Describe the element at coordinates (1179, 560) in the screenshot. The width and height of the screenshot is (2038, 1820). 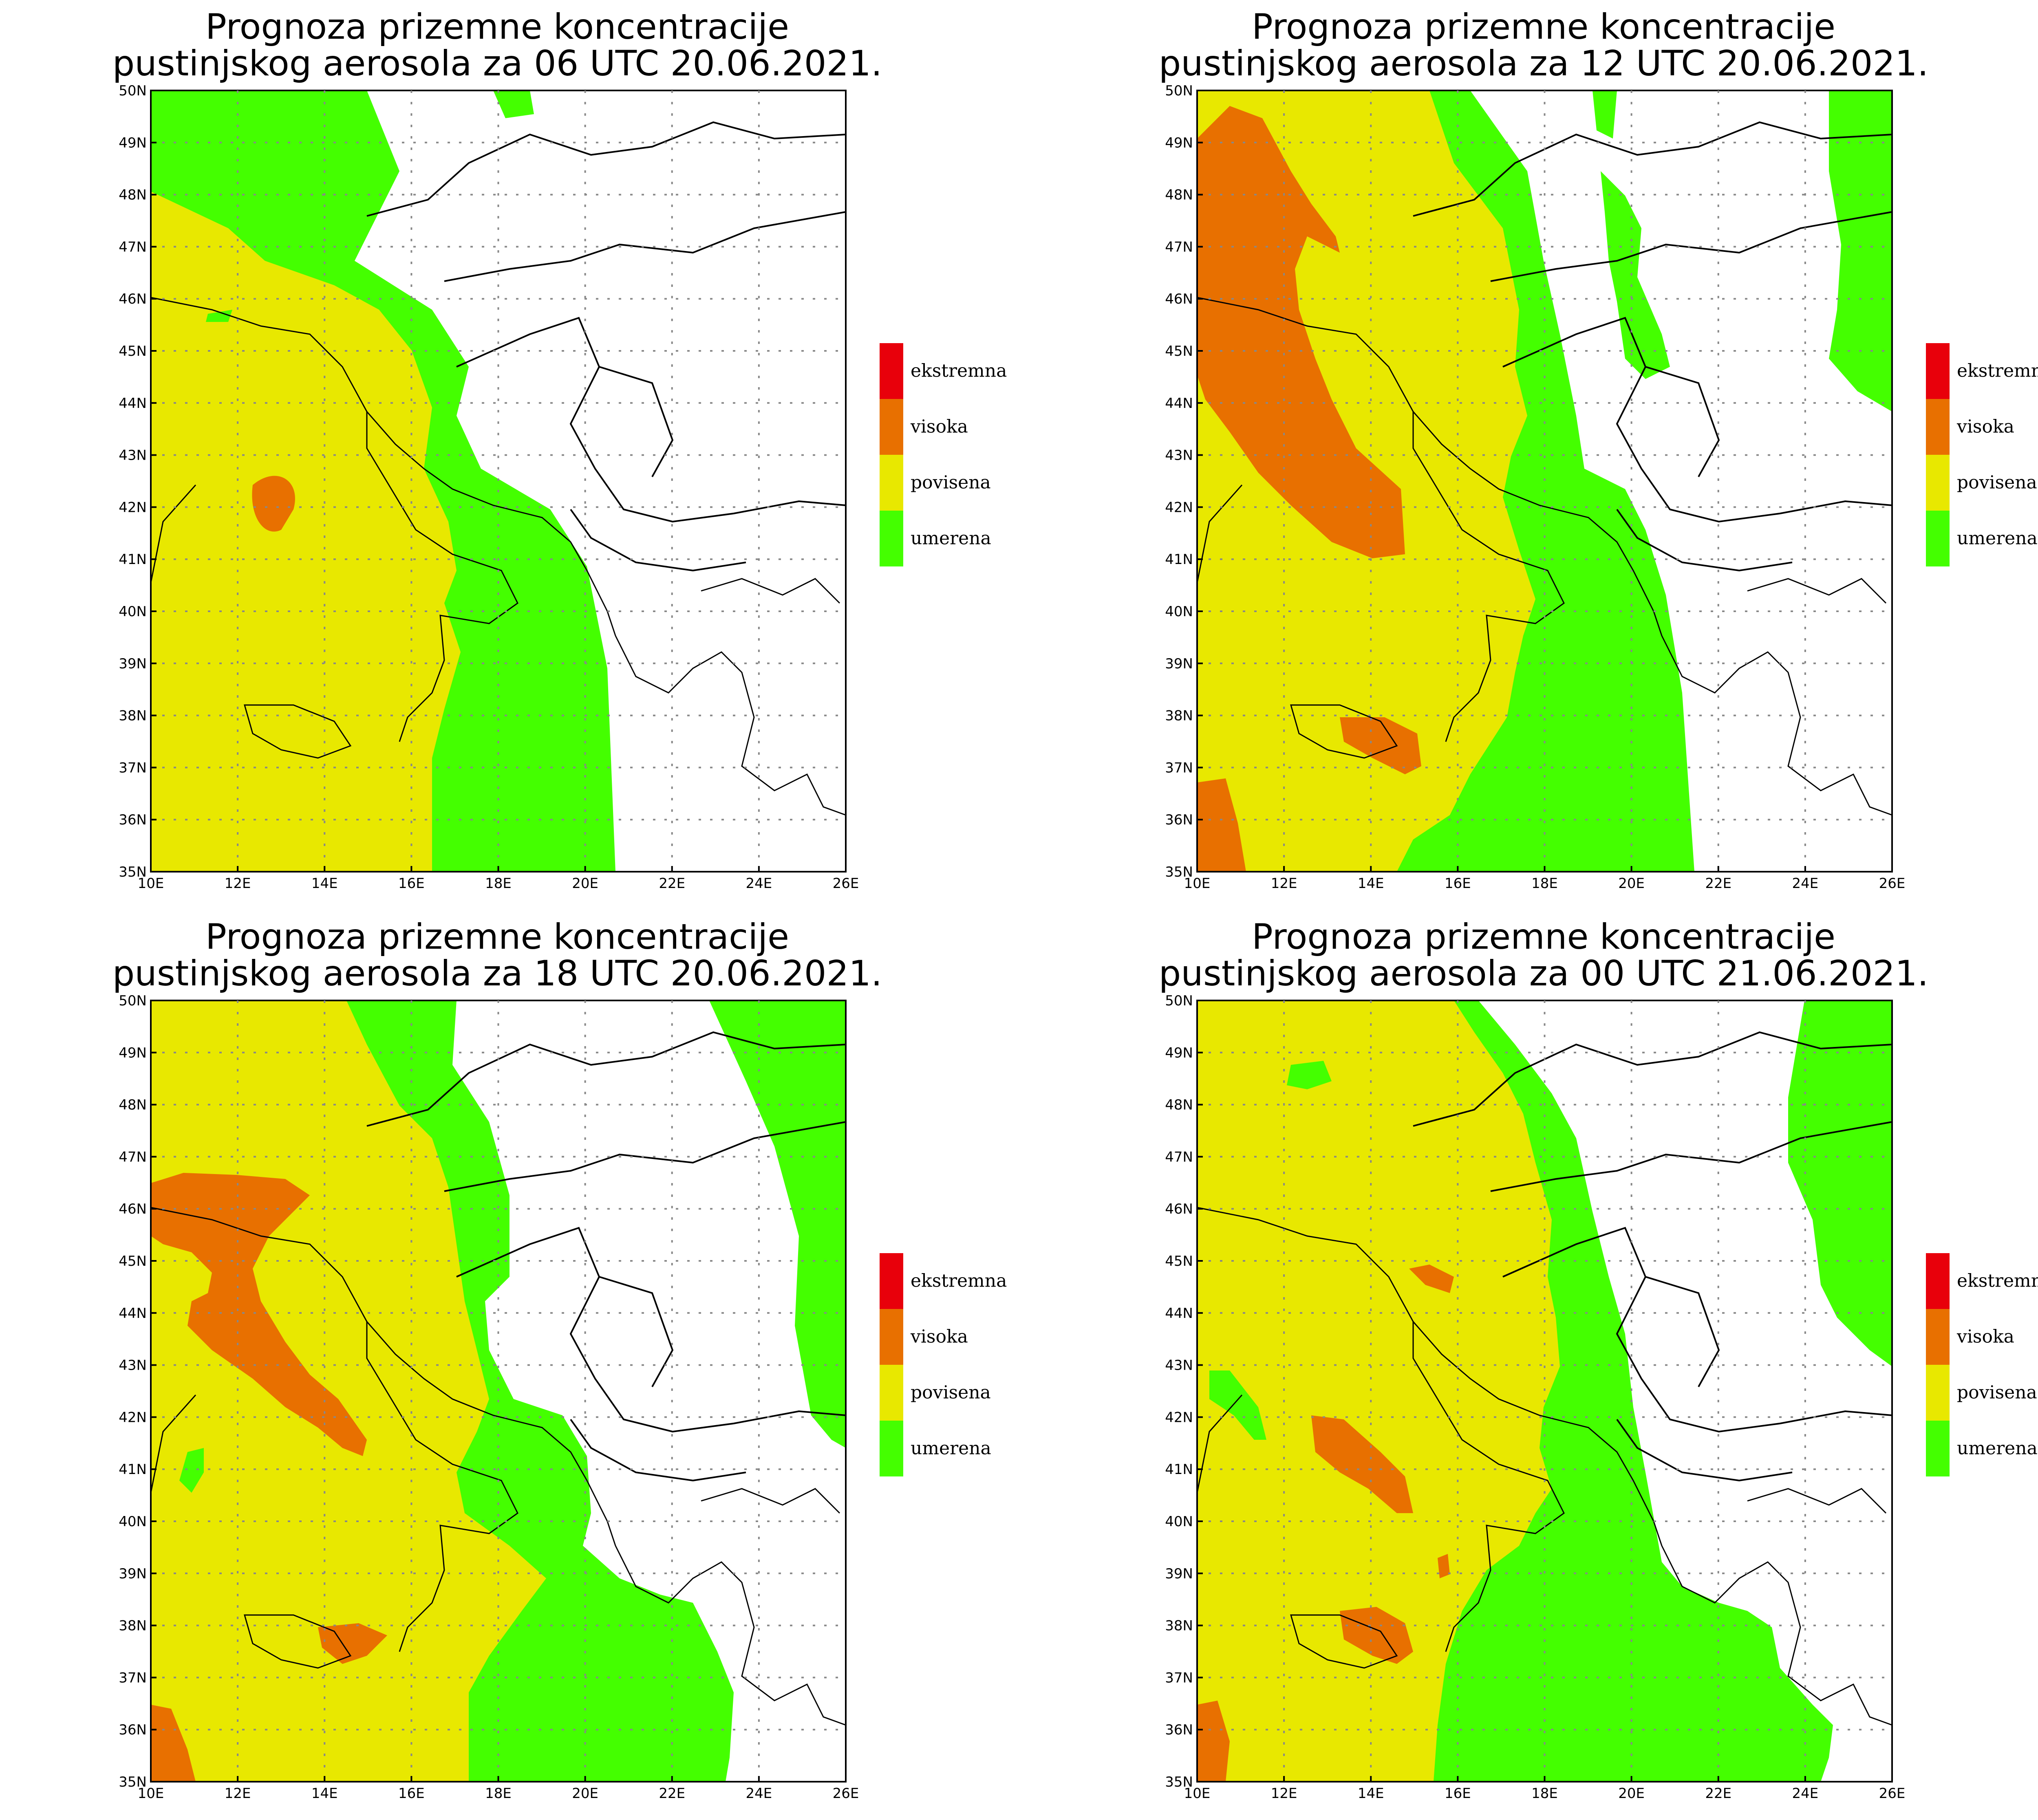
I see `lat-tick-label: 41N` at that location.